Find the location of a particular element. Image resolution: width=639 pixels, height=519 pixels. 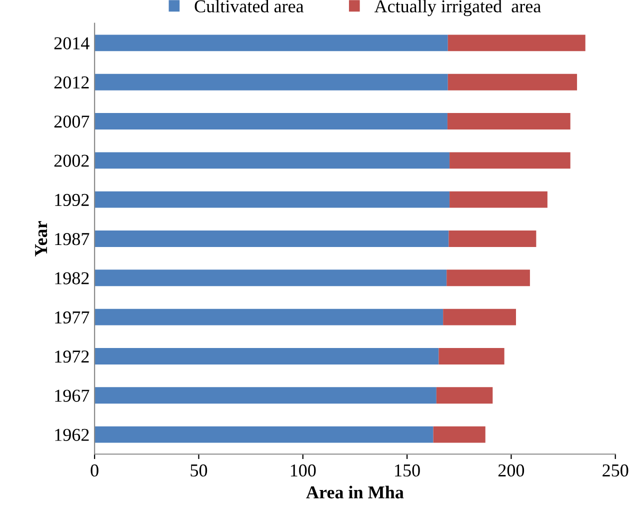

y-tick-label: 1967 is located at coordinates (72, 396).